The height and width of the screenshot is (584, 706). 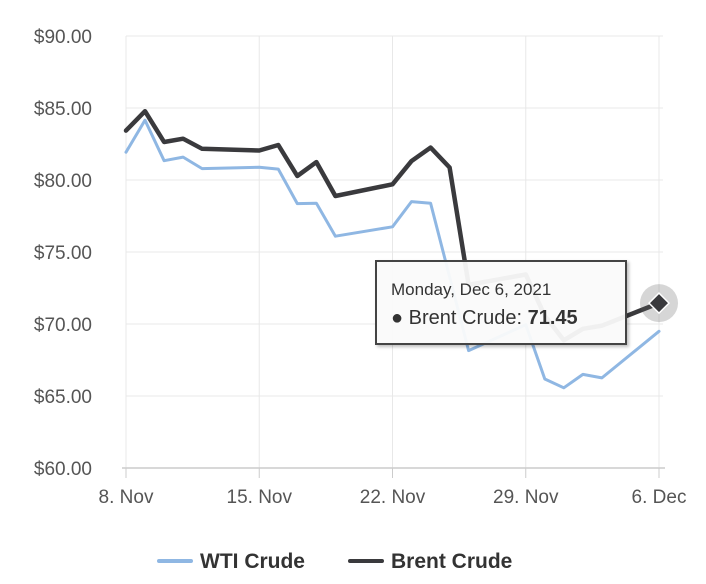 I want to click on legend-label: WTI Crude, so click(x=252, y=561).